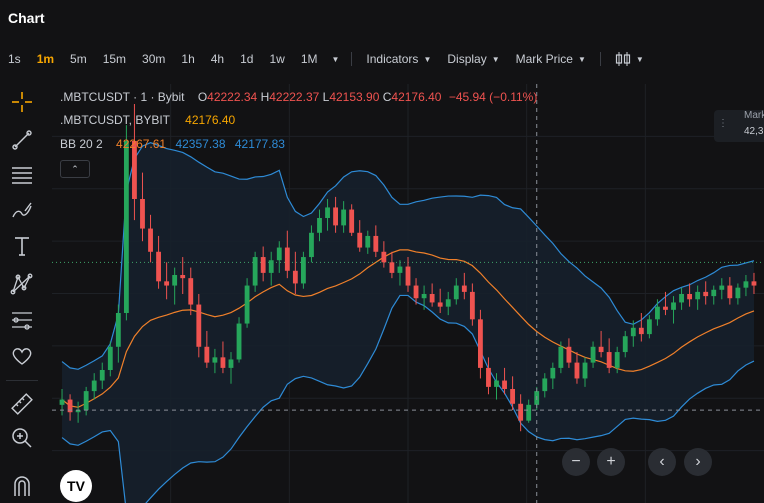 The height and width of the screenshot is (503, 764). I want to click on measure-lines-icon, so click(22, 321).